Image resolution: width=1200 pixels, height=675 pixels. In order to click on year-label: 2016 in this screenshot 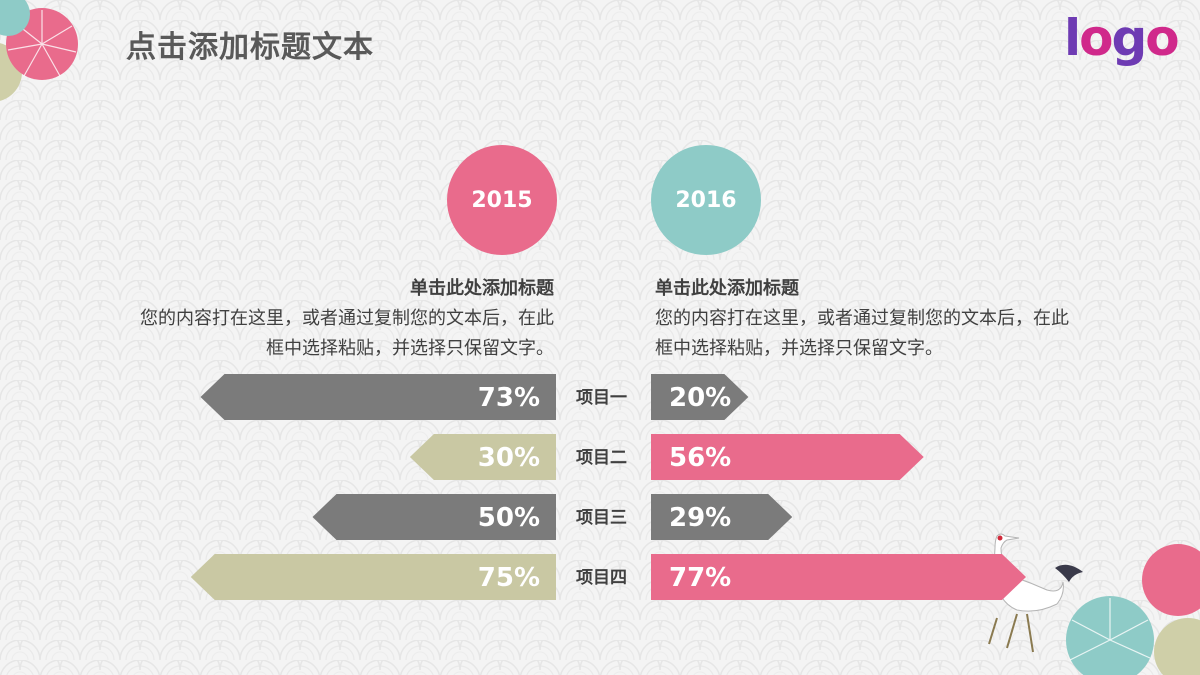, I will do `click(706, 200)`.